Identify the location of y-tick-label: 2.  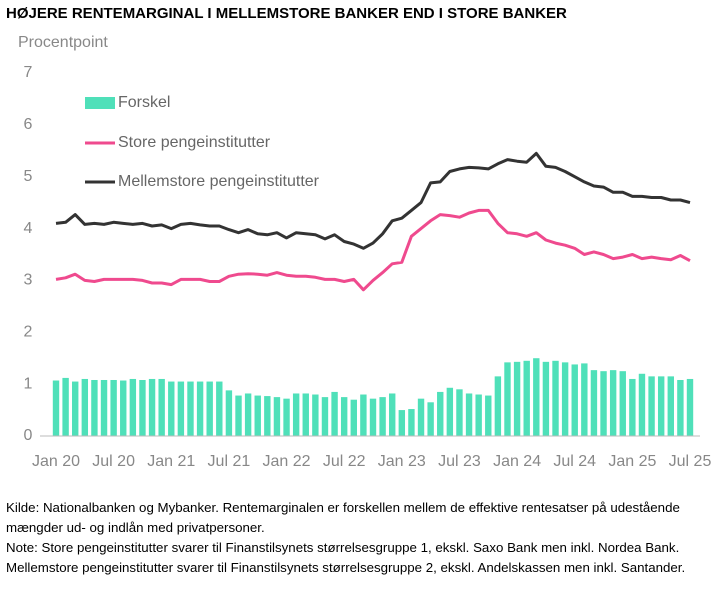
(28, 332).